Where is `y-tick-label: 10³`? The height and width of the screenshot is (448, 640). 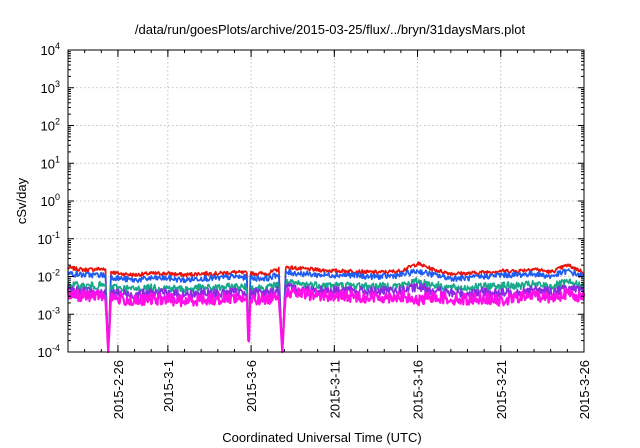
y-tick-label: 10³ is located at coordinates (50, 87).